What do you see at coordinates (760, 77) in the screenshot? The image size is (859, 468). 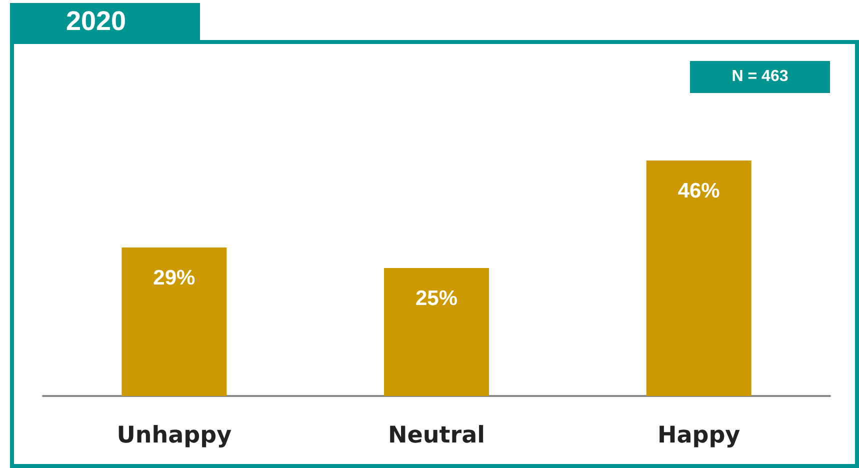 I see `text: N = 463` at bounding box center [760, 77].